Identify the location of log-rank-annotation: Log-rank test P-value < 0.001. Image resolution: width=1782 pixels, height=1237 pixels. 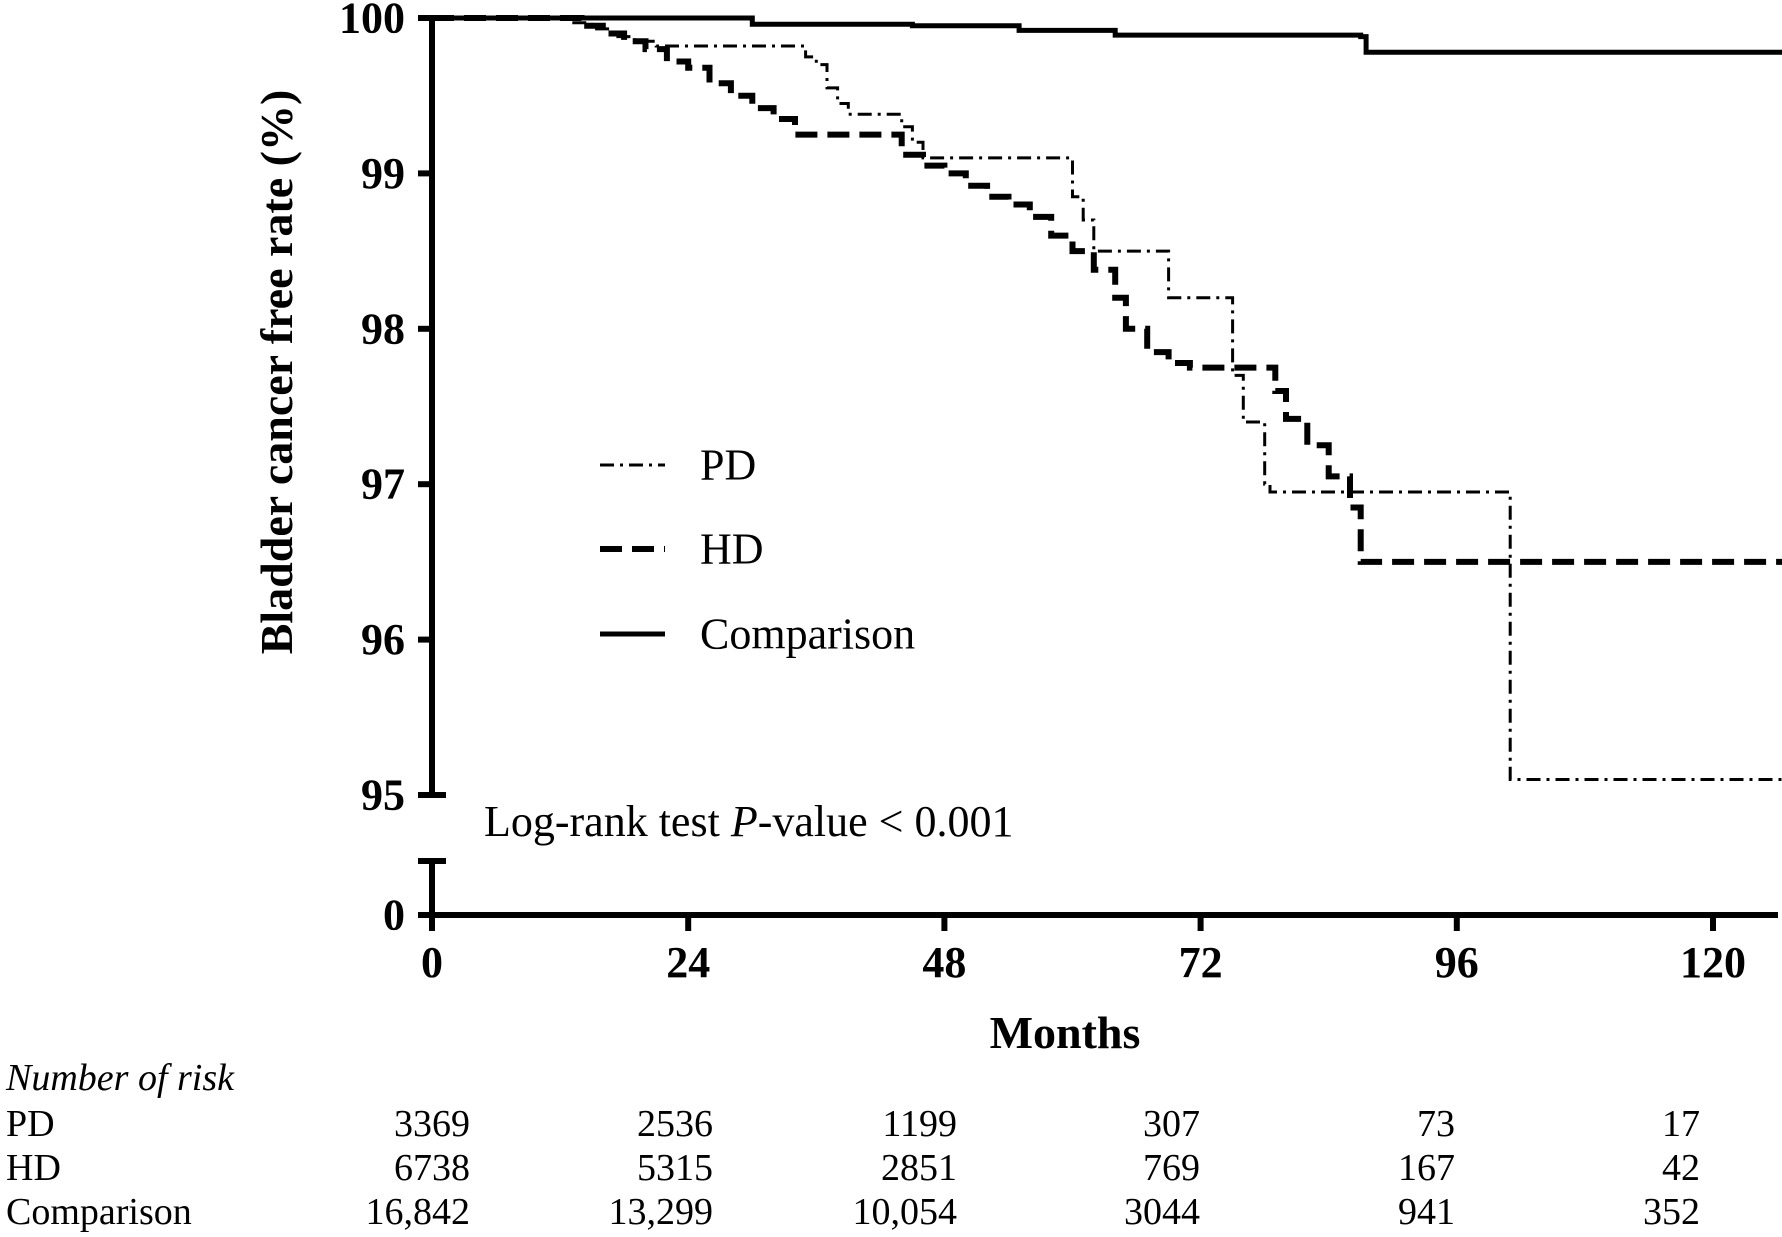
(748, 821).